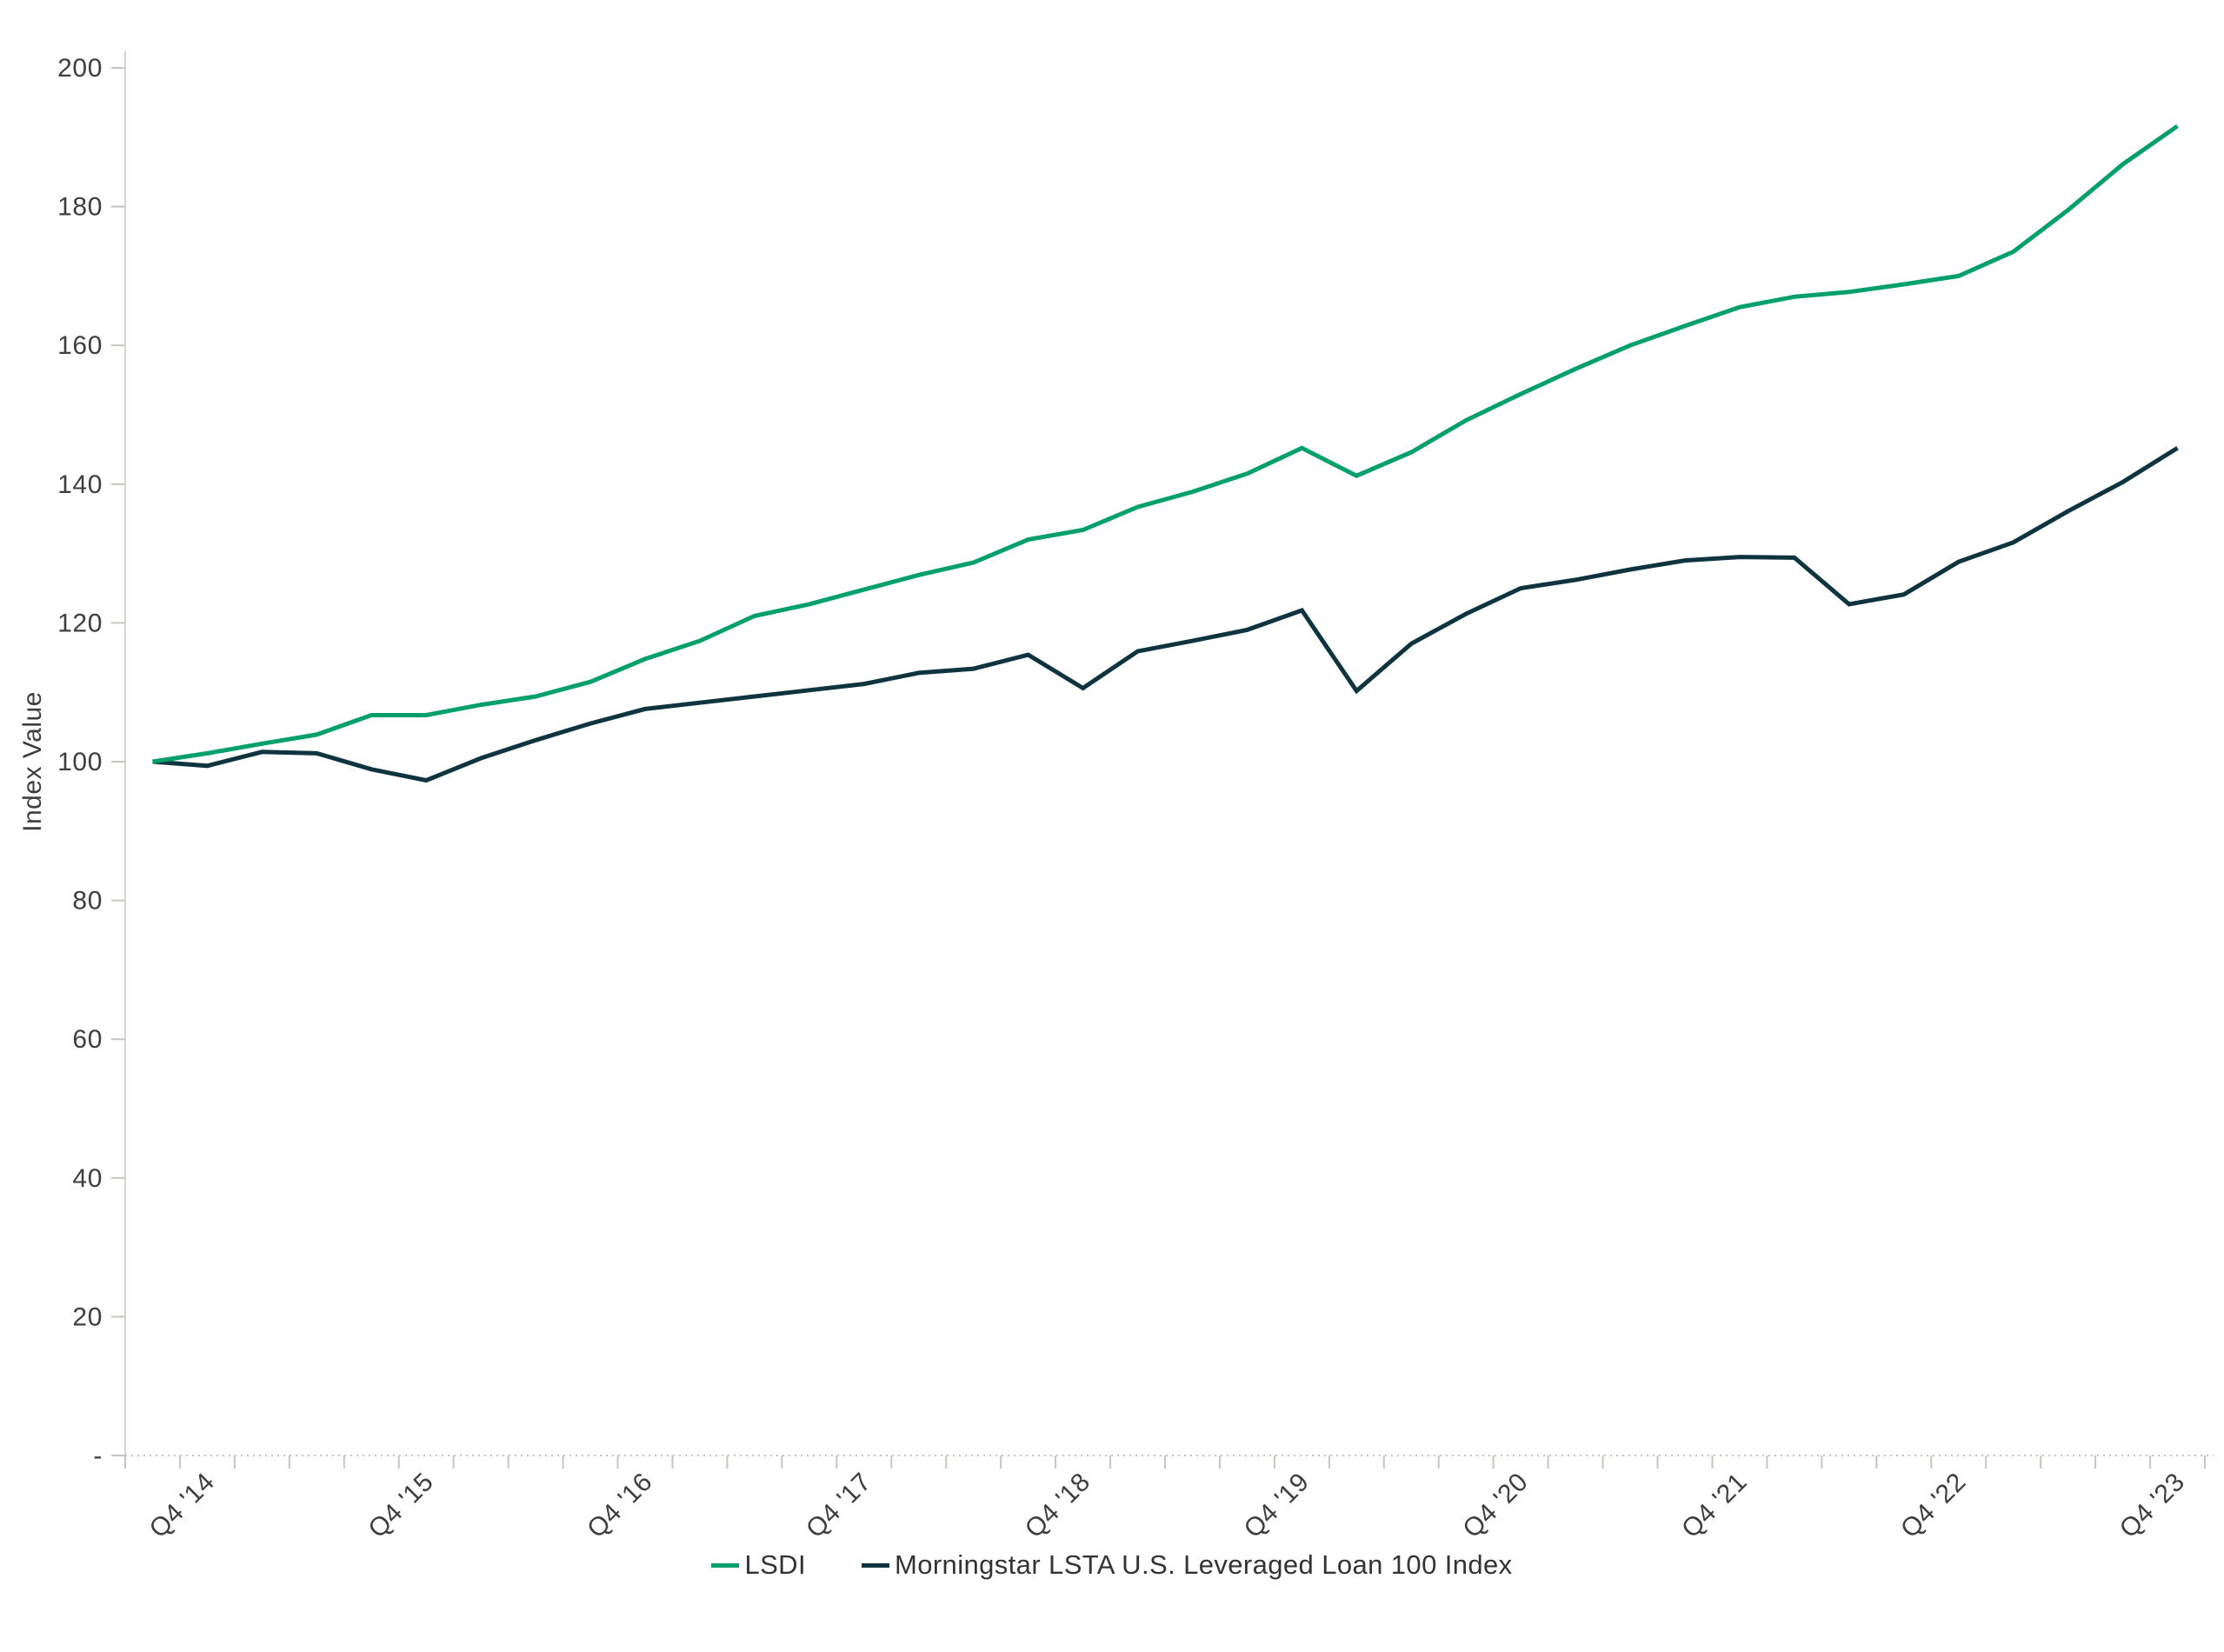  Describe the element at coordinates (839, 1506) in the screenshot. I see `x-axis-tick-label: Q4 '17` at that location.